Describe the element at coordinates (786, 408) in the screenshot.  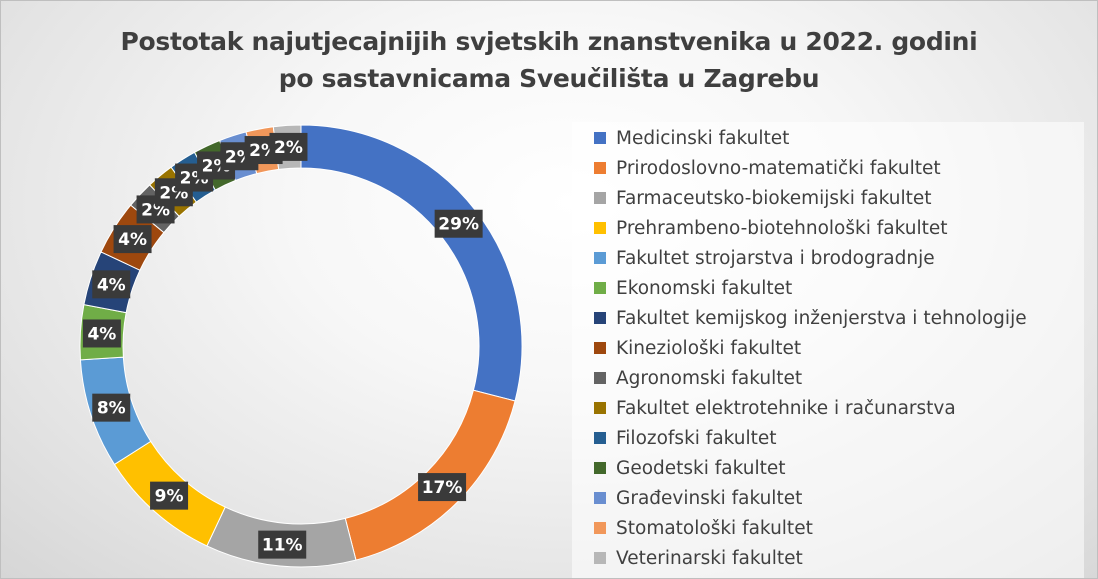
I see `legend-label: Fakultet elektrotehnike i računarstva` at that location.